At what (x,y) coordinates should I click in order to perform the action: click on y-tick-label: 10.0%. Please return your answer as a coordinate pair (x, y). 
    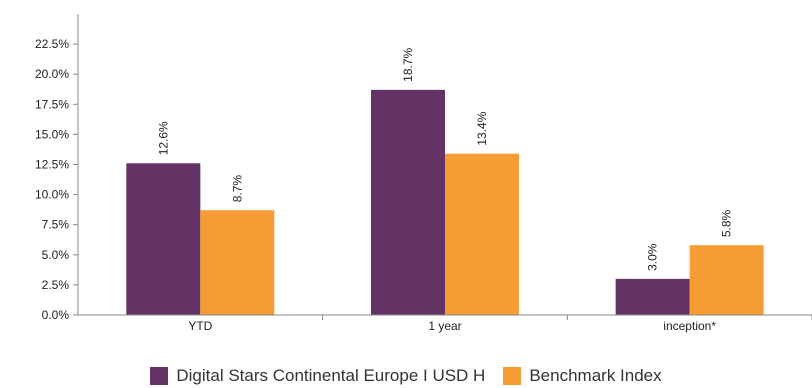
    Looking at the image, I should click on (52, 195).